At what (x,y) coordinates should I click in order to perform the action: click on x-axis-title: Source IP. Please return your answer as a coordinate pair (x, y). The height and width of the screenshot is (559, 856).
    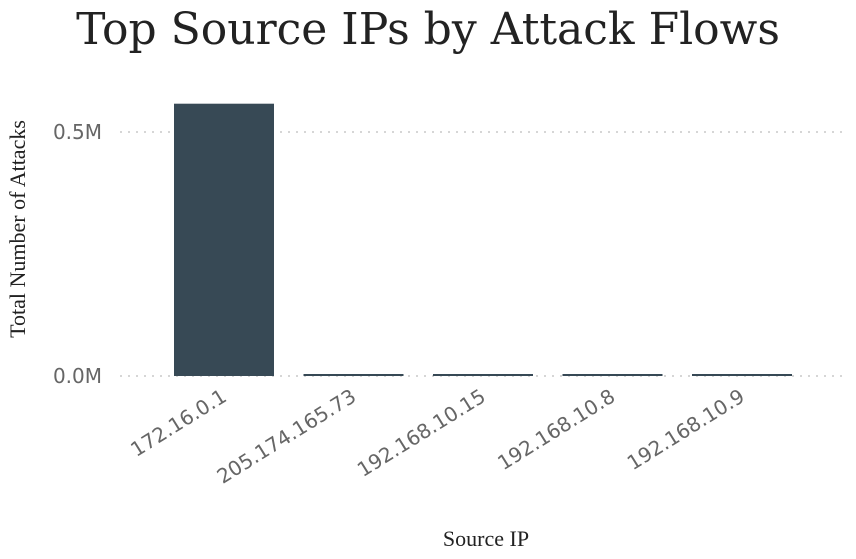
    Looking at the image, I should click on (486, 538).